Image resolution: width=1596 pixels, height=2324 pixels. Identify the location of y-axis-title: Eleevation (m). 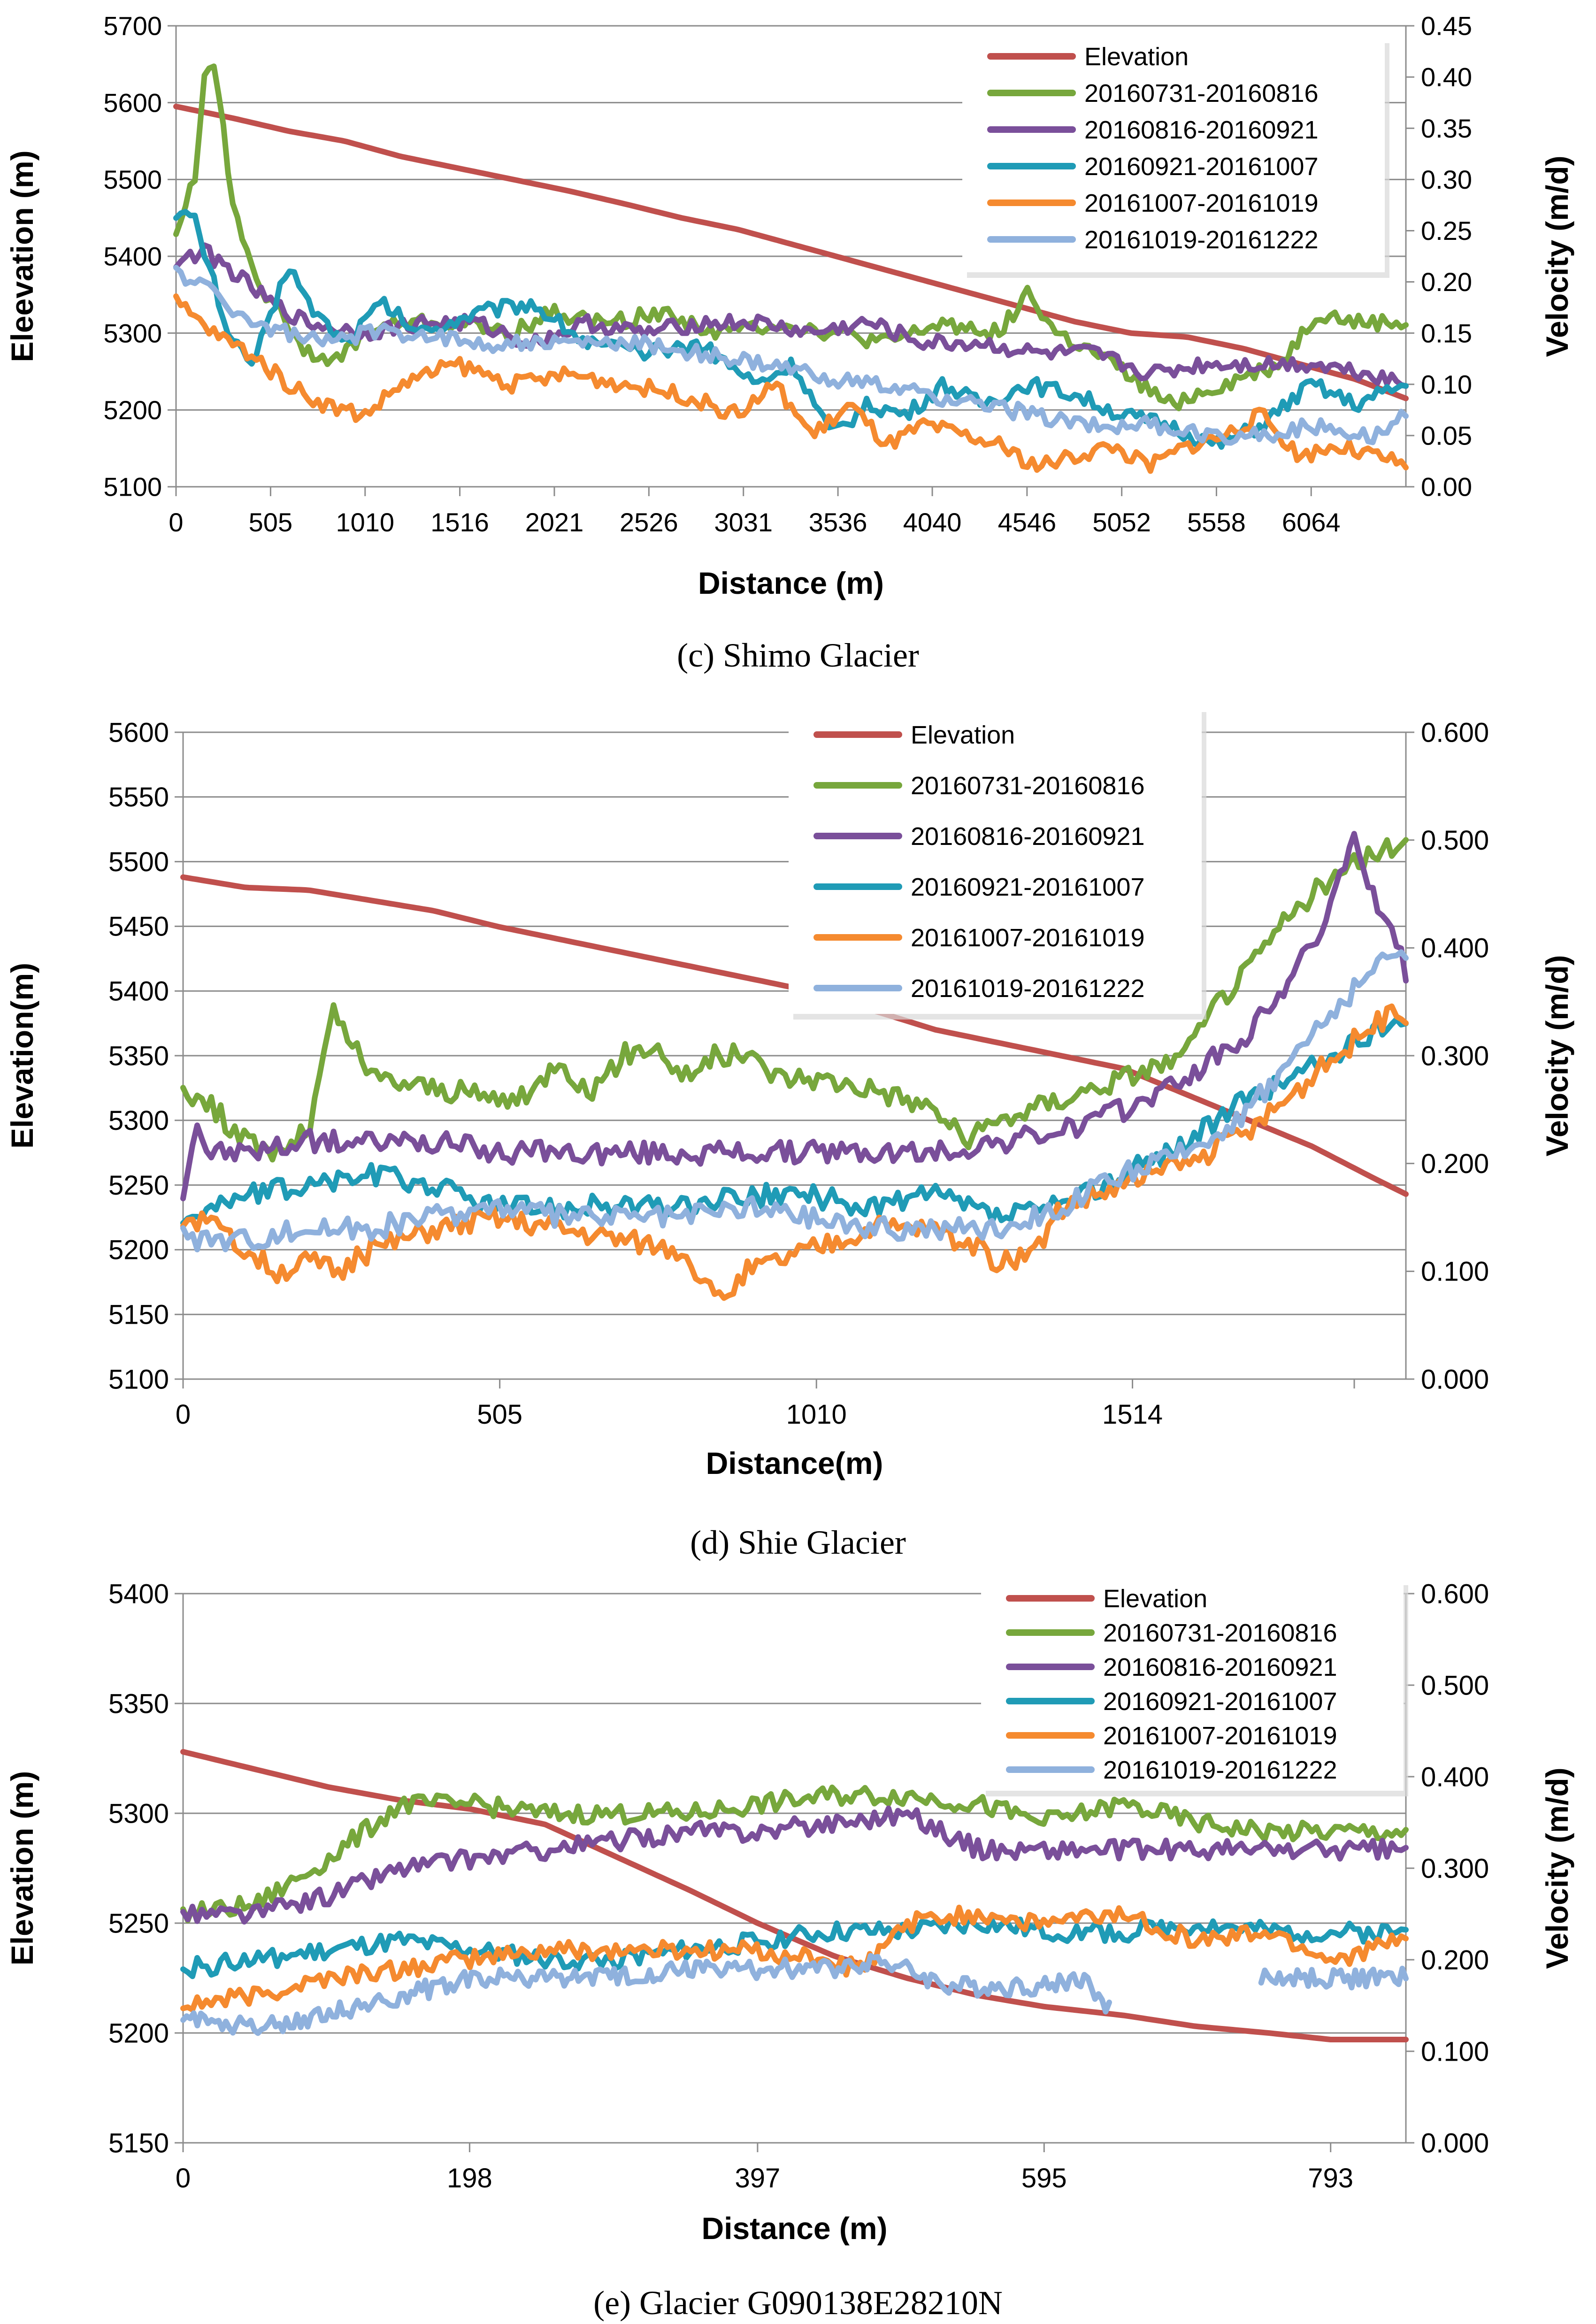
(22, 256).